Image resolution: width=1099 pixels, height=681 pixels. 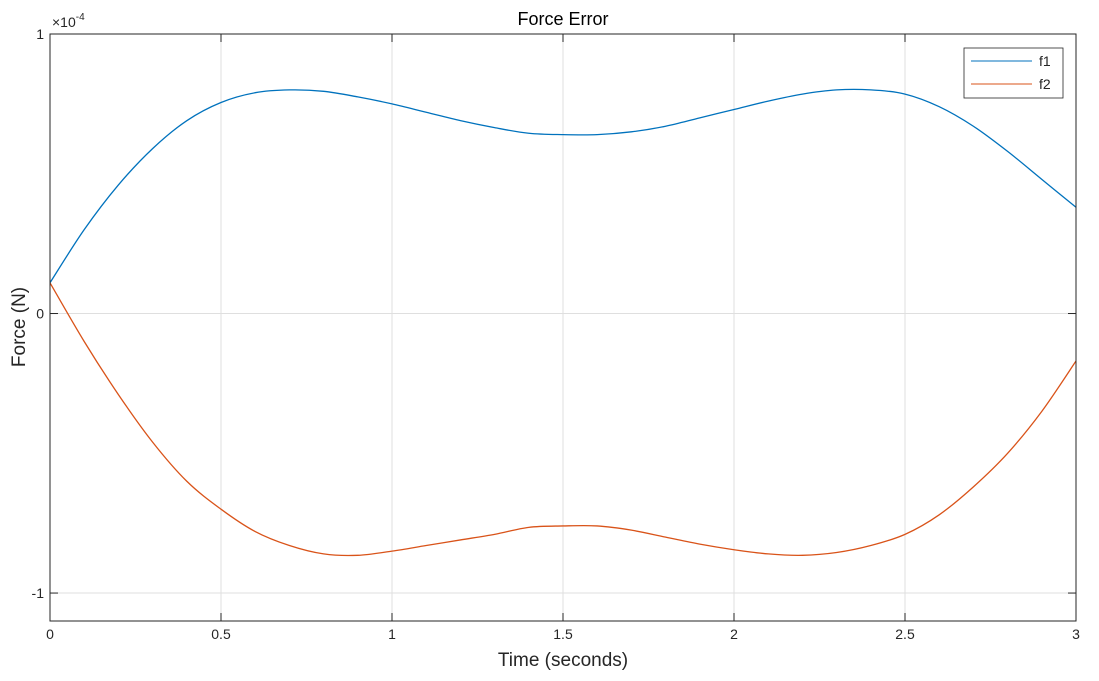 I want to click on y-tick-label: -1, so click(x=38, y=593).